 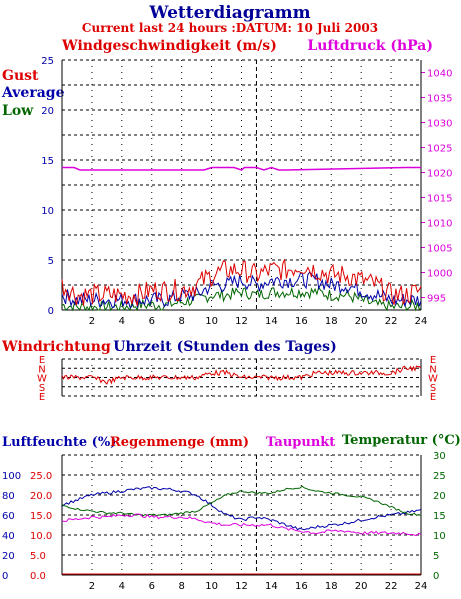 I want to click on direction-right-tick-label: W, so click(x=433, y=379).